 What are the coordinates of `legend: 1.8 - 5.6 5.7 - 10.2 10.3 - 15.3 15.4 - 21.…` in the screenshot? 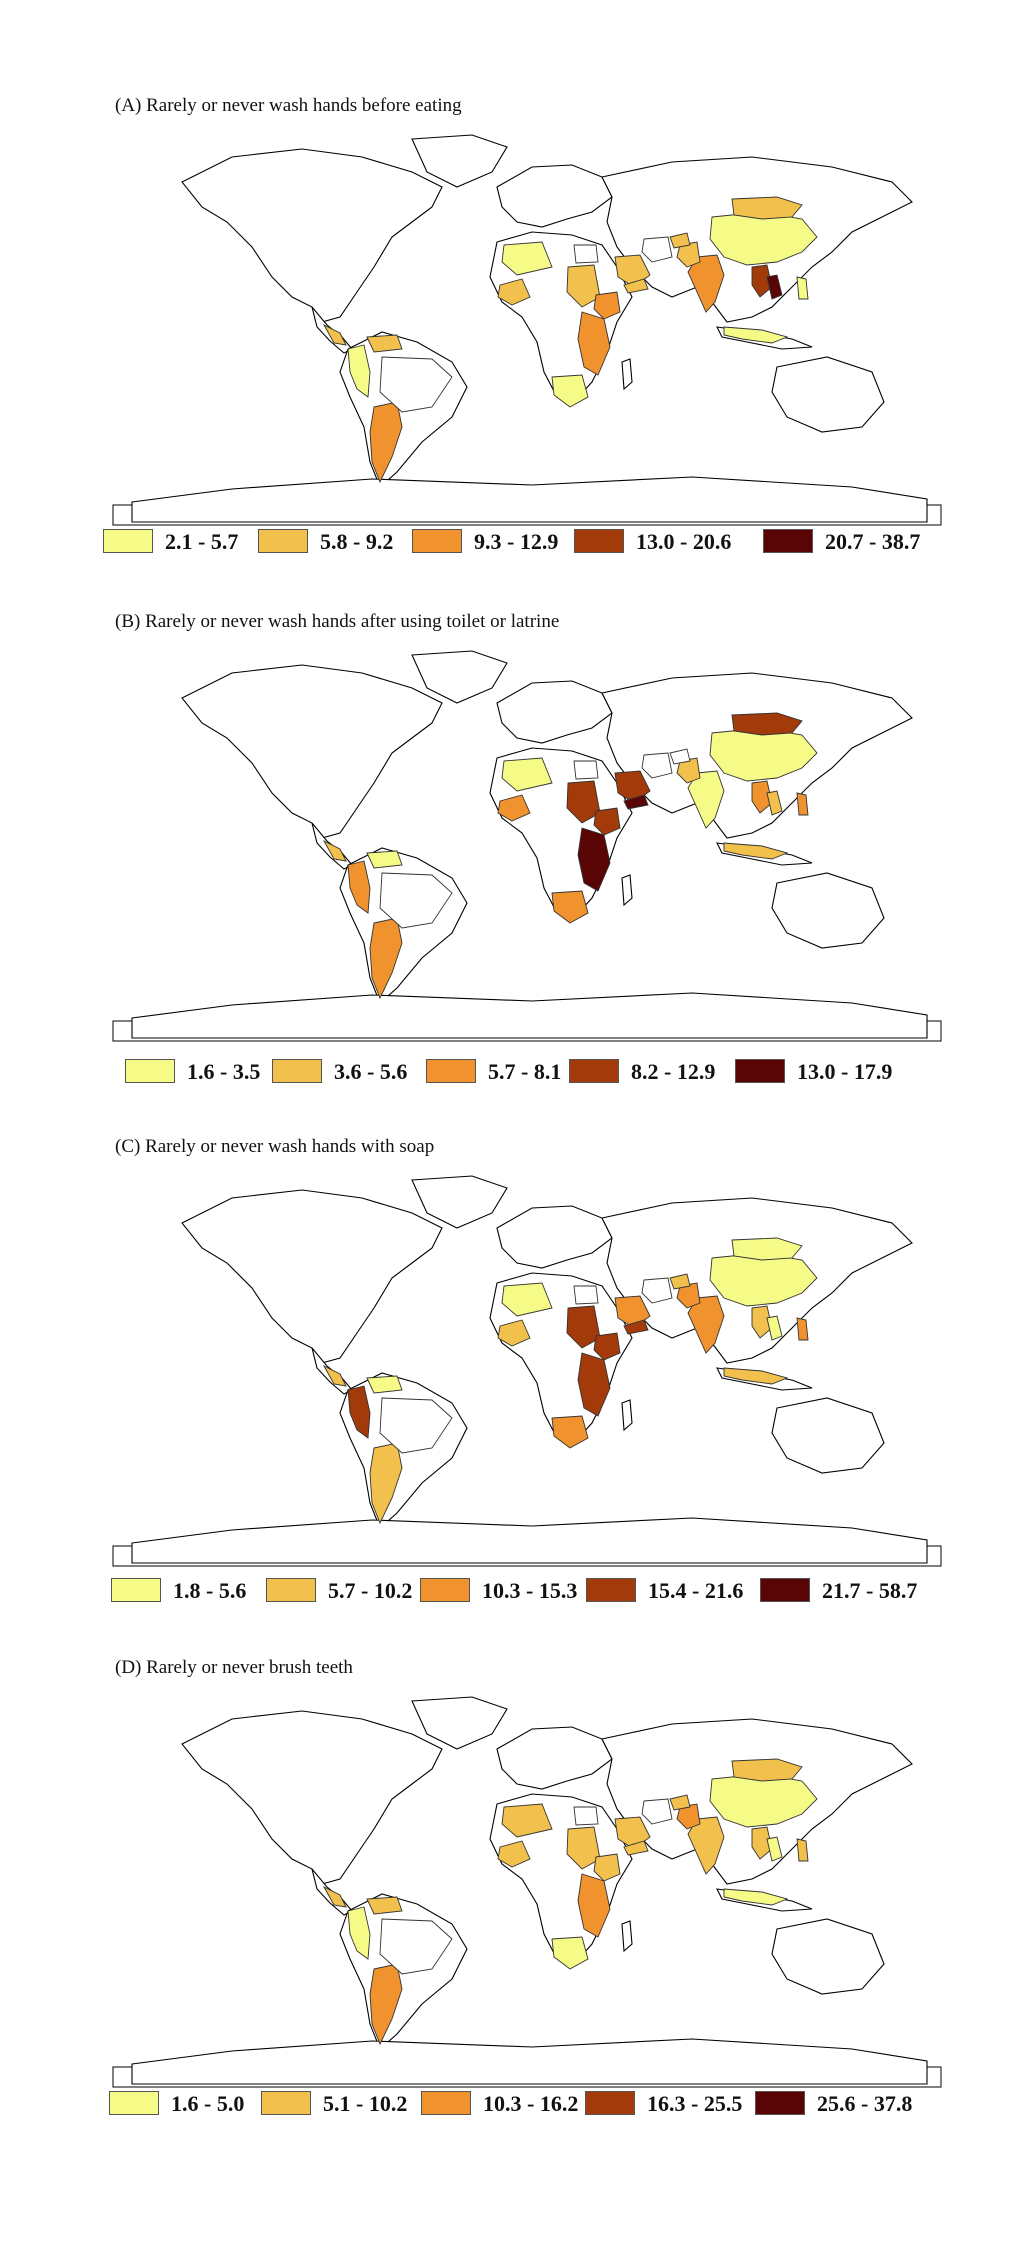 It's located at (512, 1593).